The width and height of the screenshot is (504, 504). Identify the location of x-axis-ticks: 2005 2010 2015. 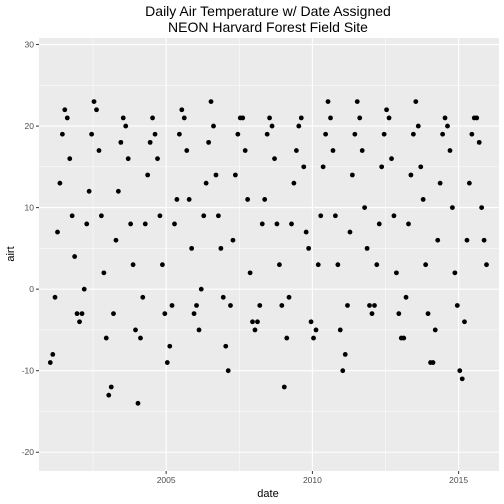
(312, 478).